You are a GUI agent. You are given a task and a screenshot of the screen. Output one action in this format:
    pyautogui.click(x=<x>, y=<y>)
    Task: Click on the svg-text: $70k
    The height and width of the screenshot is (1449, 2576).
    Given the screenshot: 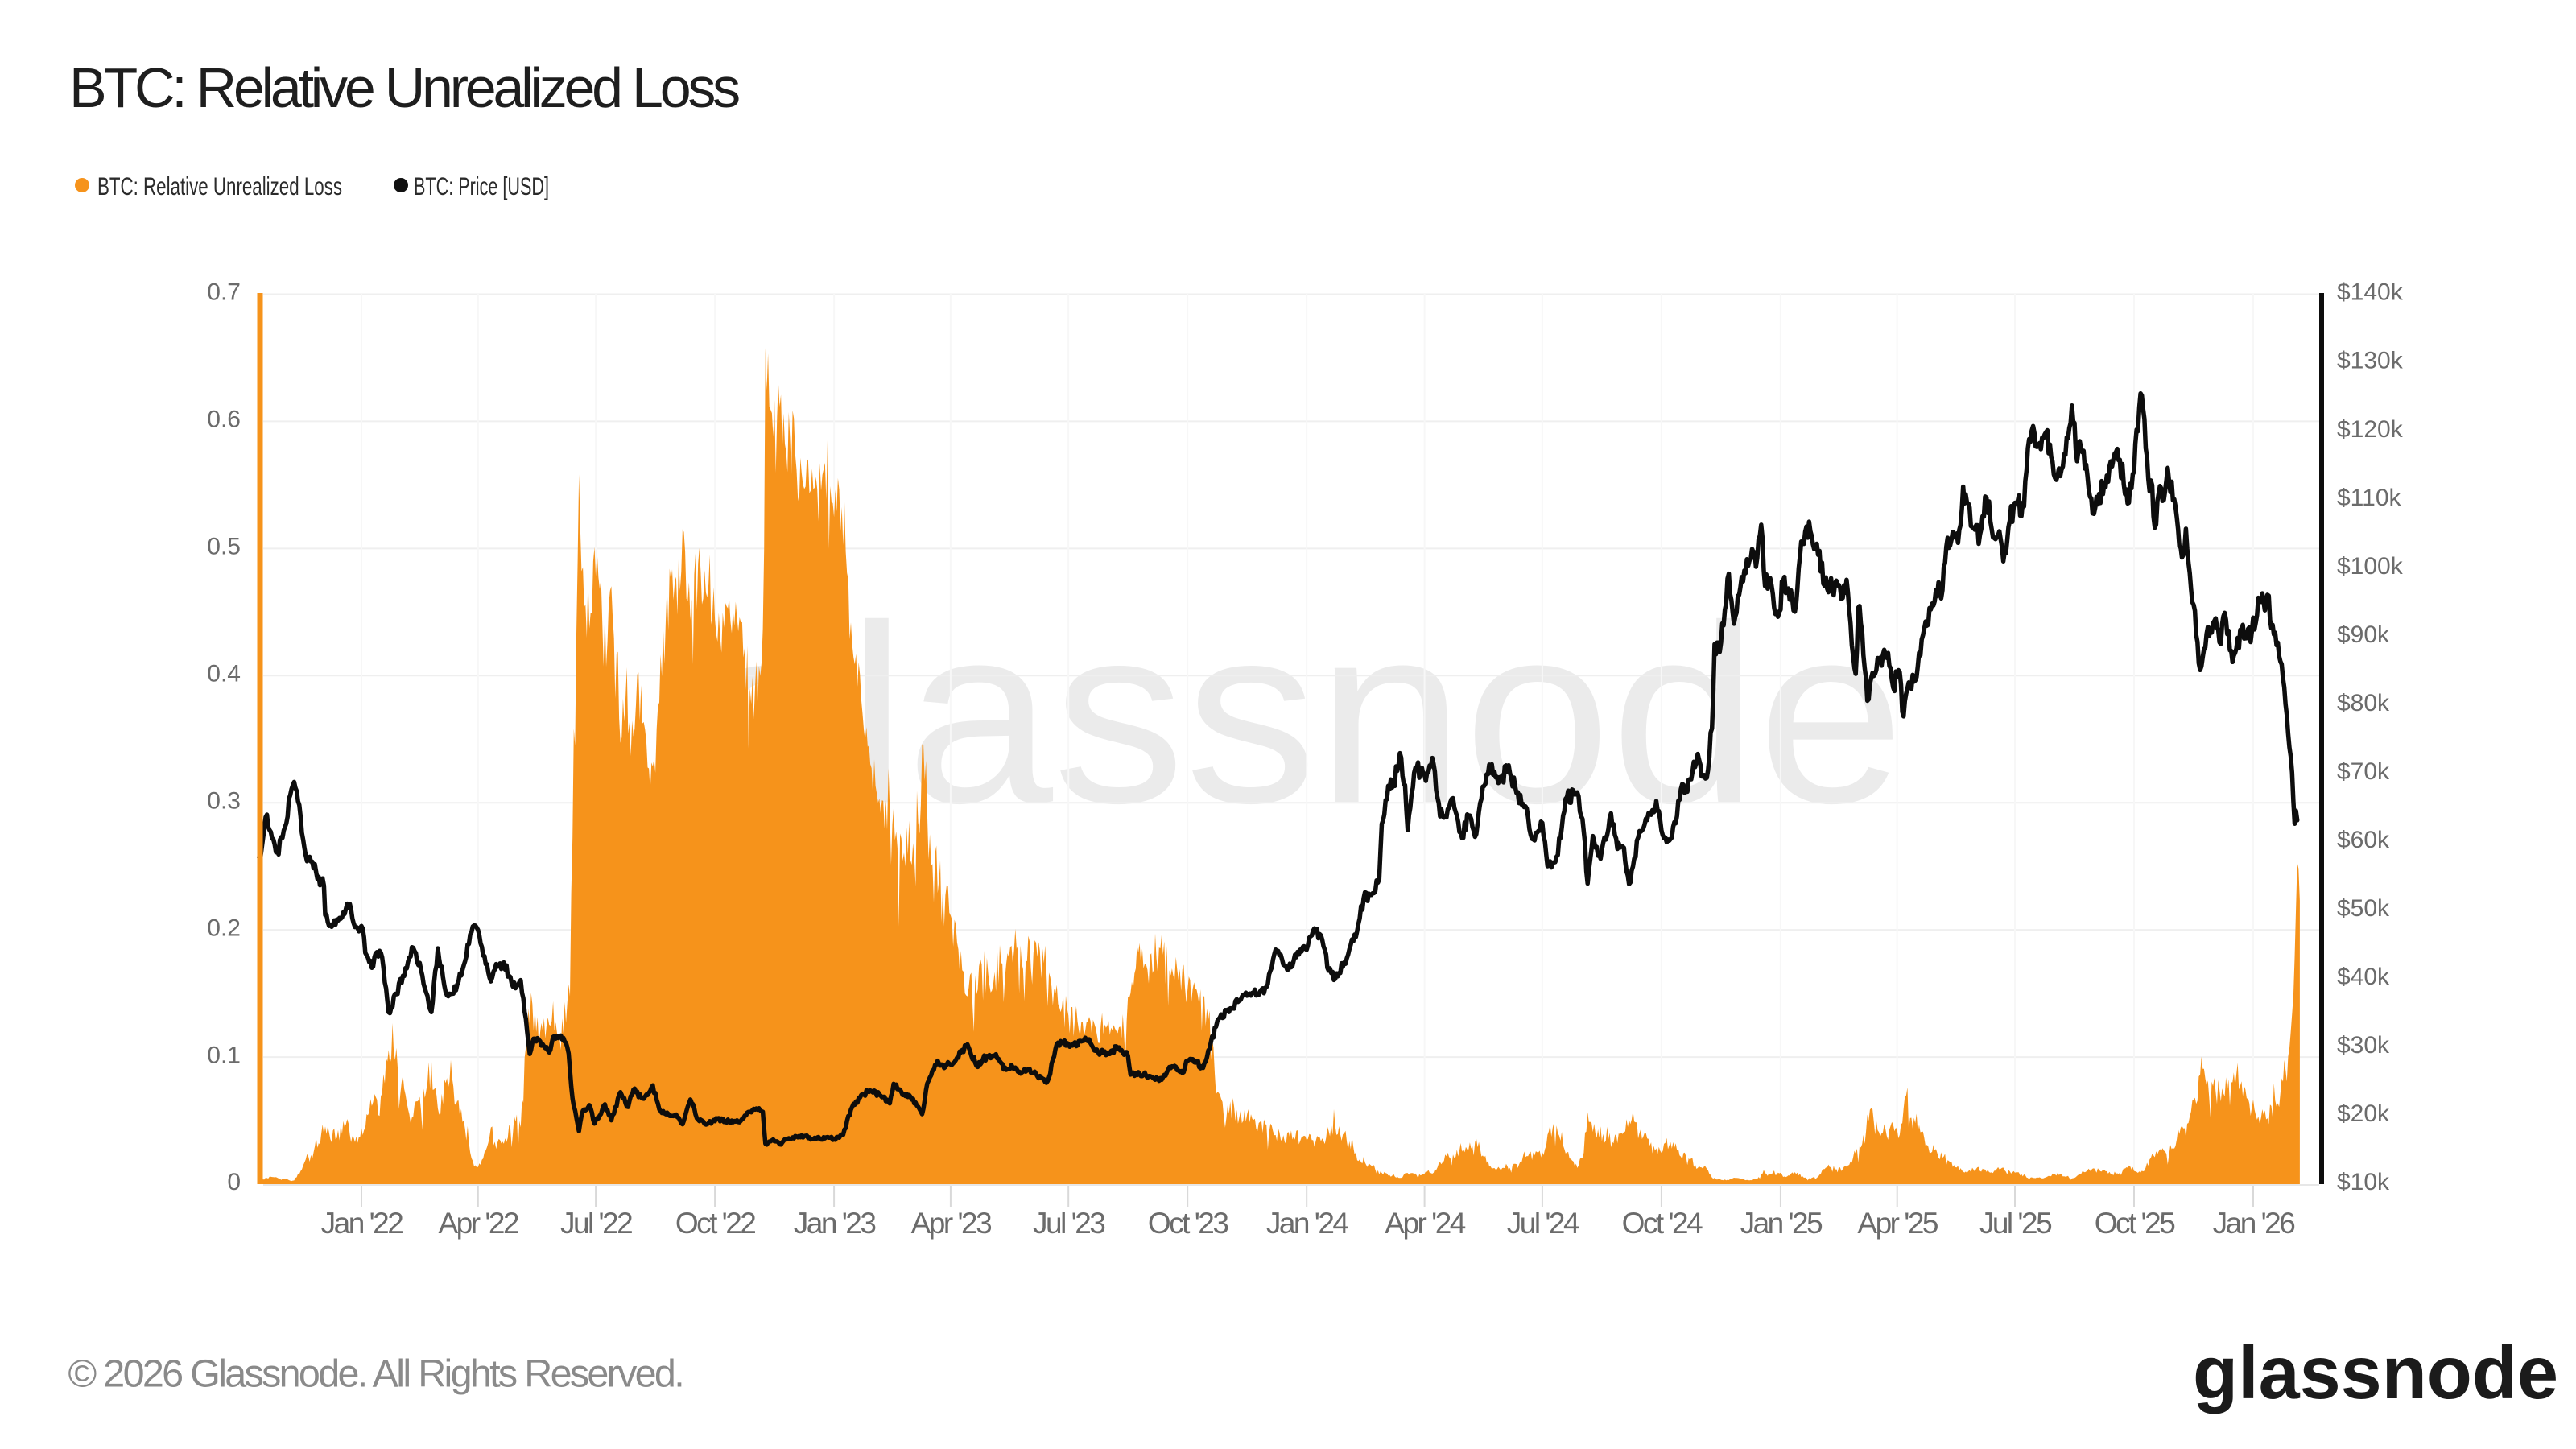 What is the action you would take?
    pyautogui.click(x=2363, y=771)
    